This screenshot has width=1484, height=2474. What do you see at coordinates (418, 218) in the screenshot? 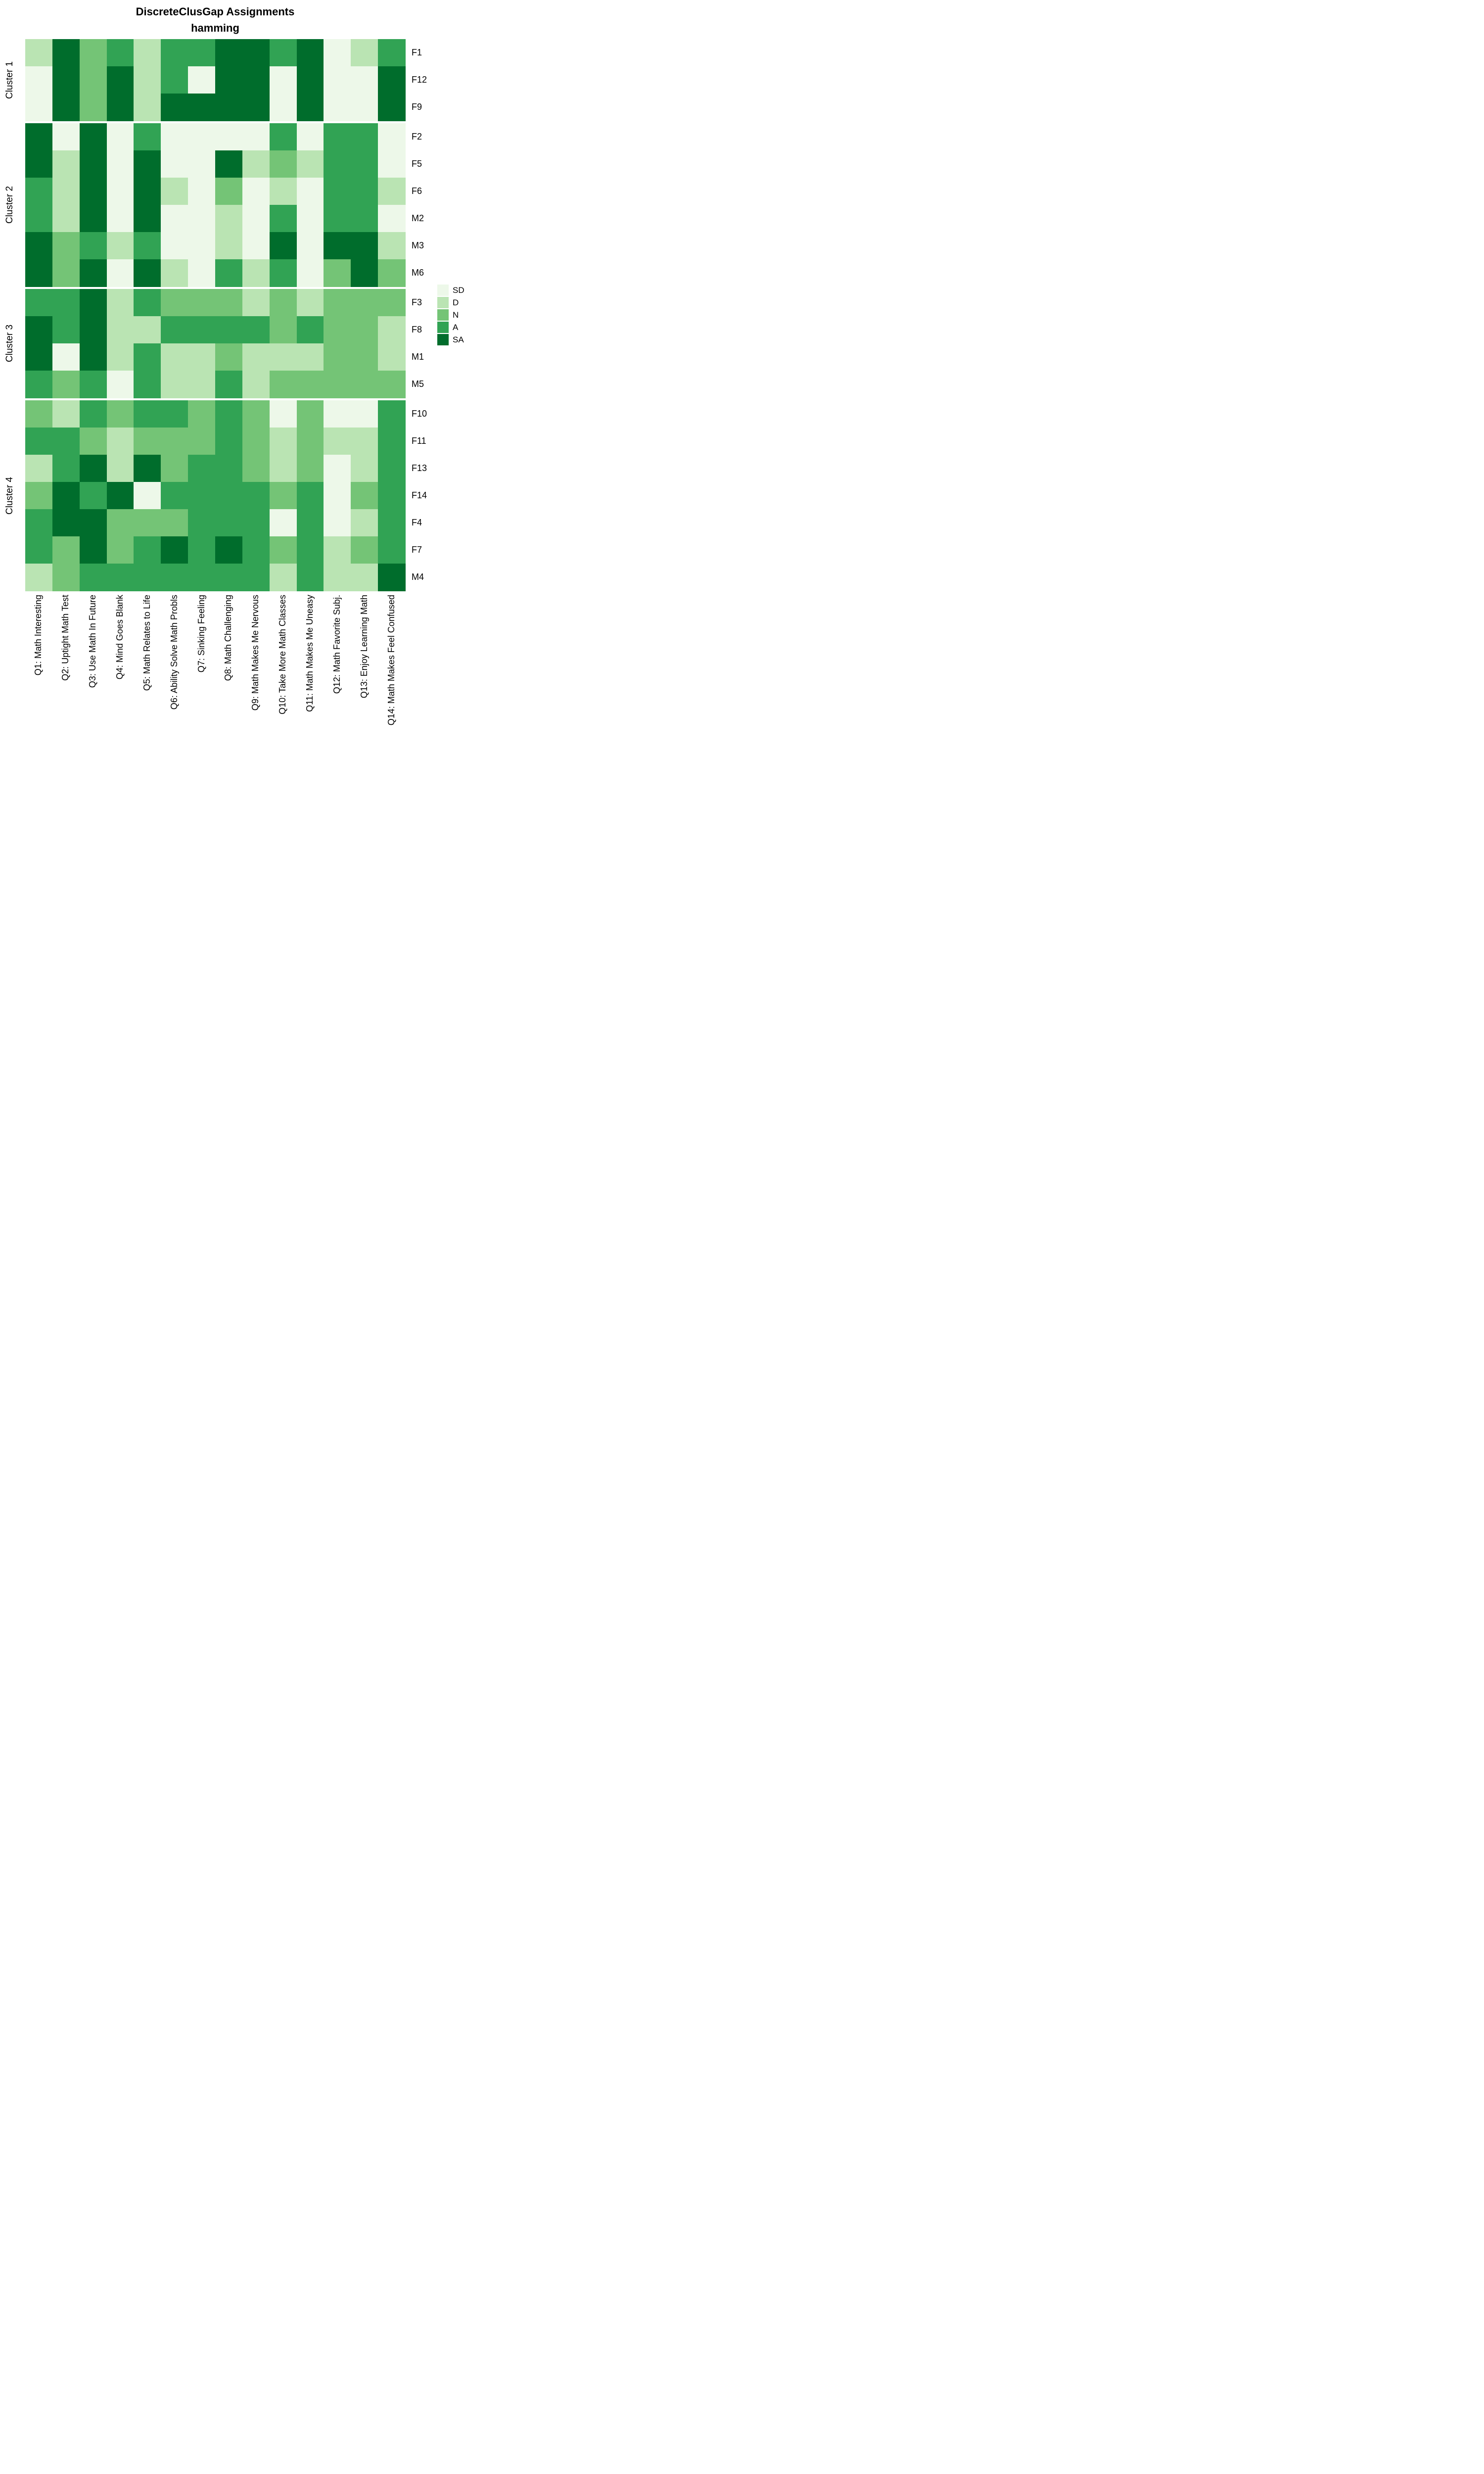
I see `row-label: M2` at bounding box center [418, 218].